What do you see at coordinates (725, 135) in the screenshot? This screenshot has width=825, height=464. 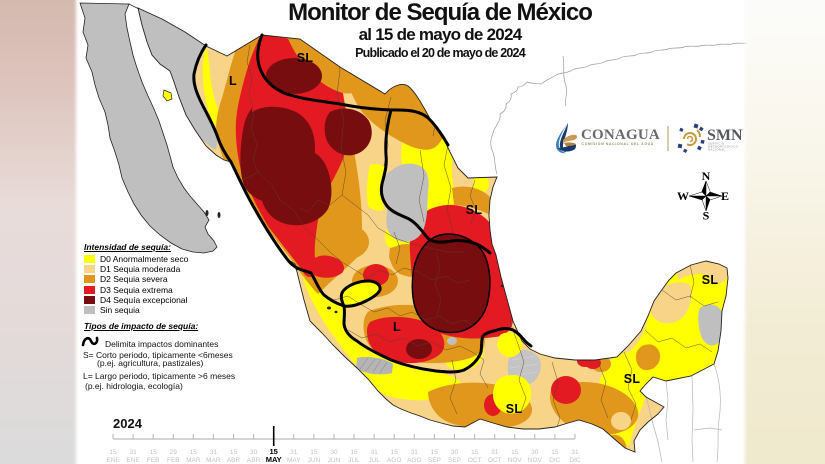 I see `svg-text: SMN` at bounding box center [725, 135].